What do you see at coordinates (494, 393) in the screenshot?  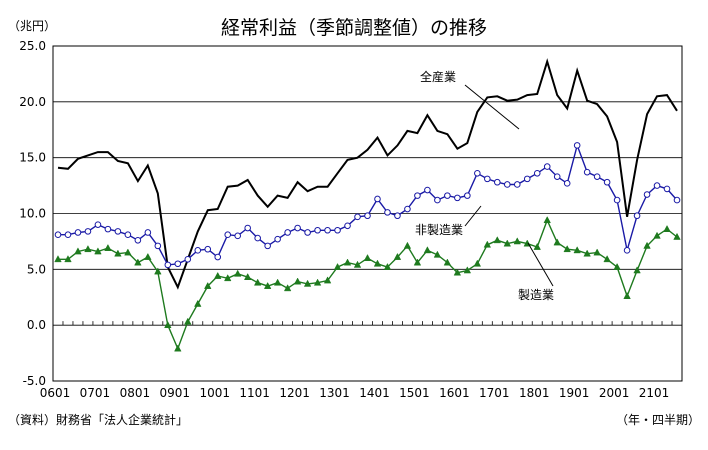 I see `x-tick-label: 1701` at bounding box center [494, 393].